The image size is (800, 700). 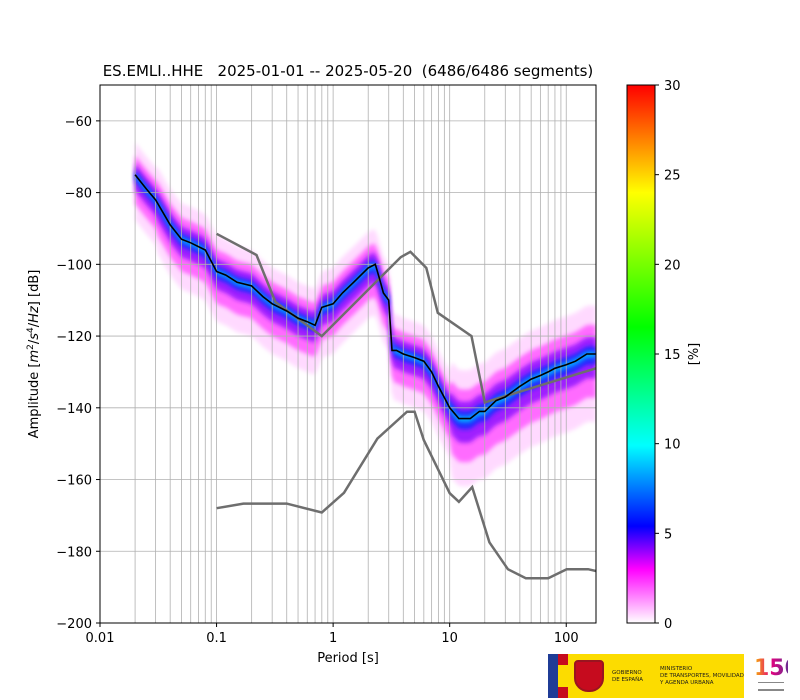 What do you see at coordinates (78, 373) in the screenshot?
I see `y-axis-ticks: −60 −80 −100 −120 −140 −160 −180 −200` at bounding box center [78, 373].